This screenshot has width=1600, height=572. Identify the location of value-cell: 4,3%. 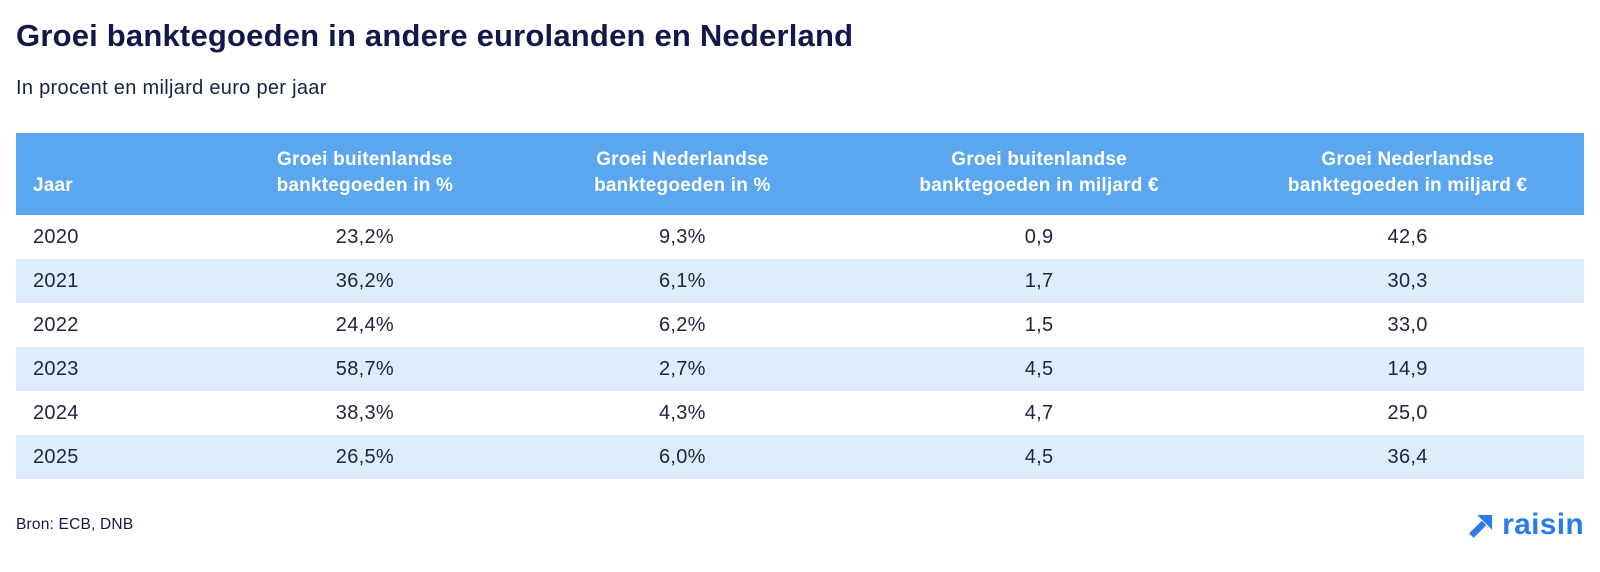
(682, 412).